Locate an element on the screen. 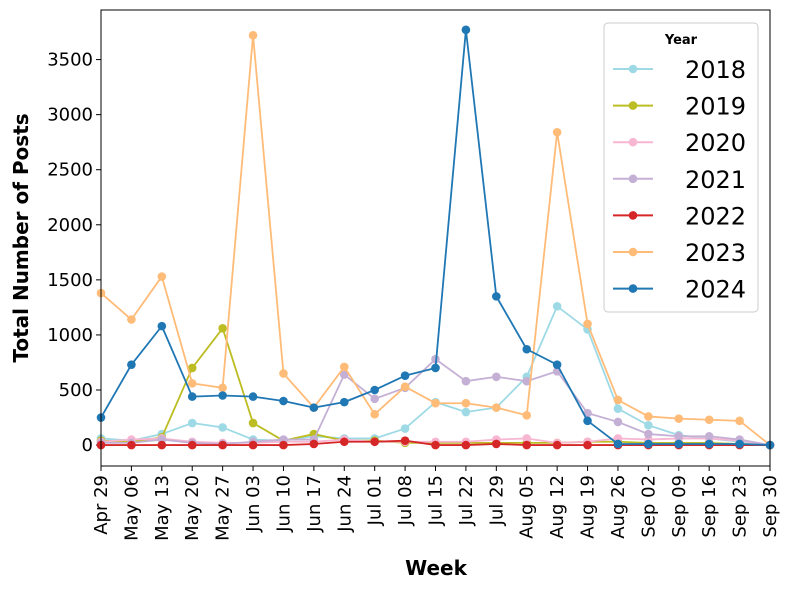 The width and height of the screenshot is (789, 590). y-tick-label: 1500 is located at coordinates (70, 280).